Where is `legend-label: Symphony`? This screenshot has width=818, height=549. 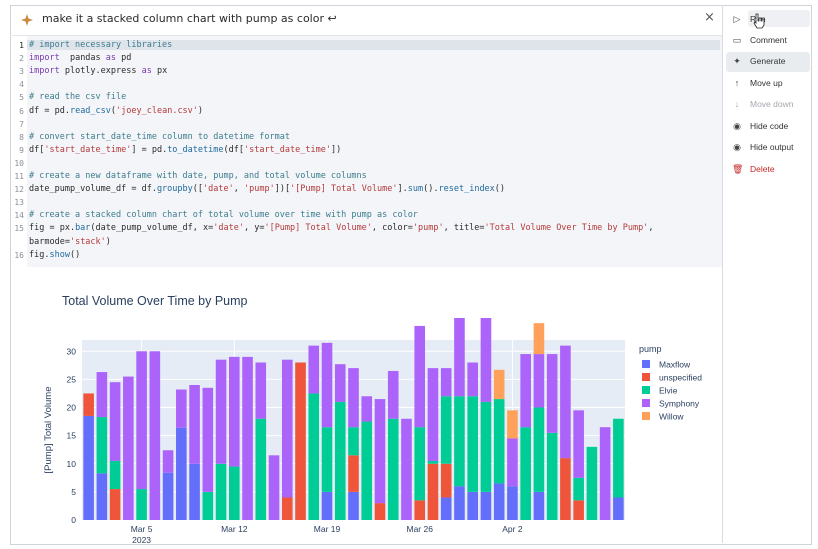
legend-label: Symphony is located at coordinates (679, 404).